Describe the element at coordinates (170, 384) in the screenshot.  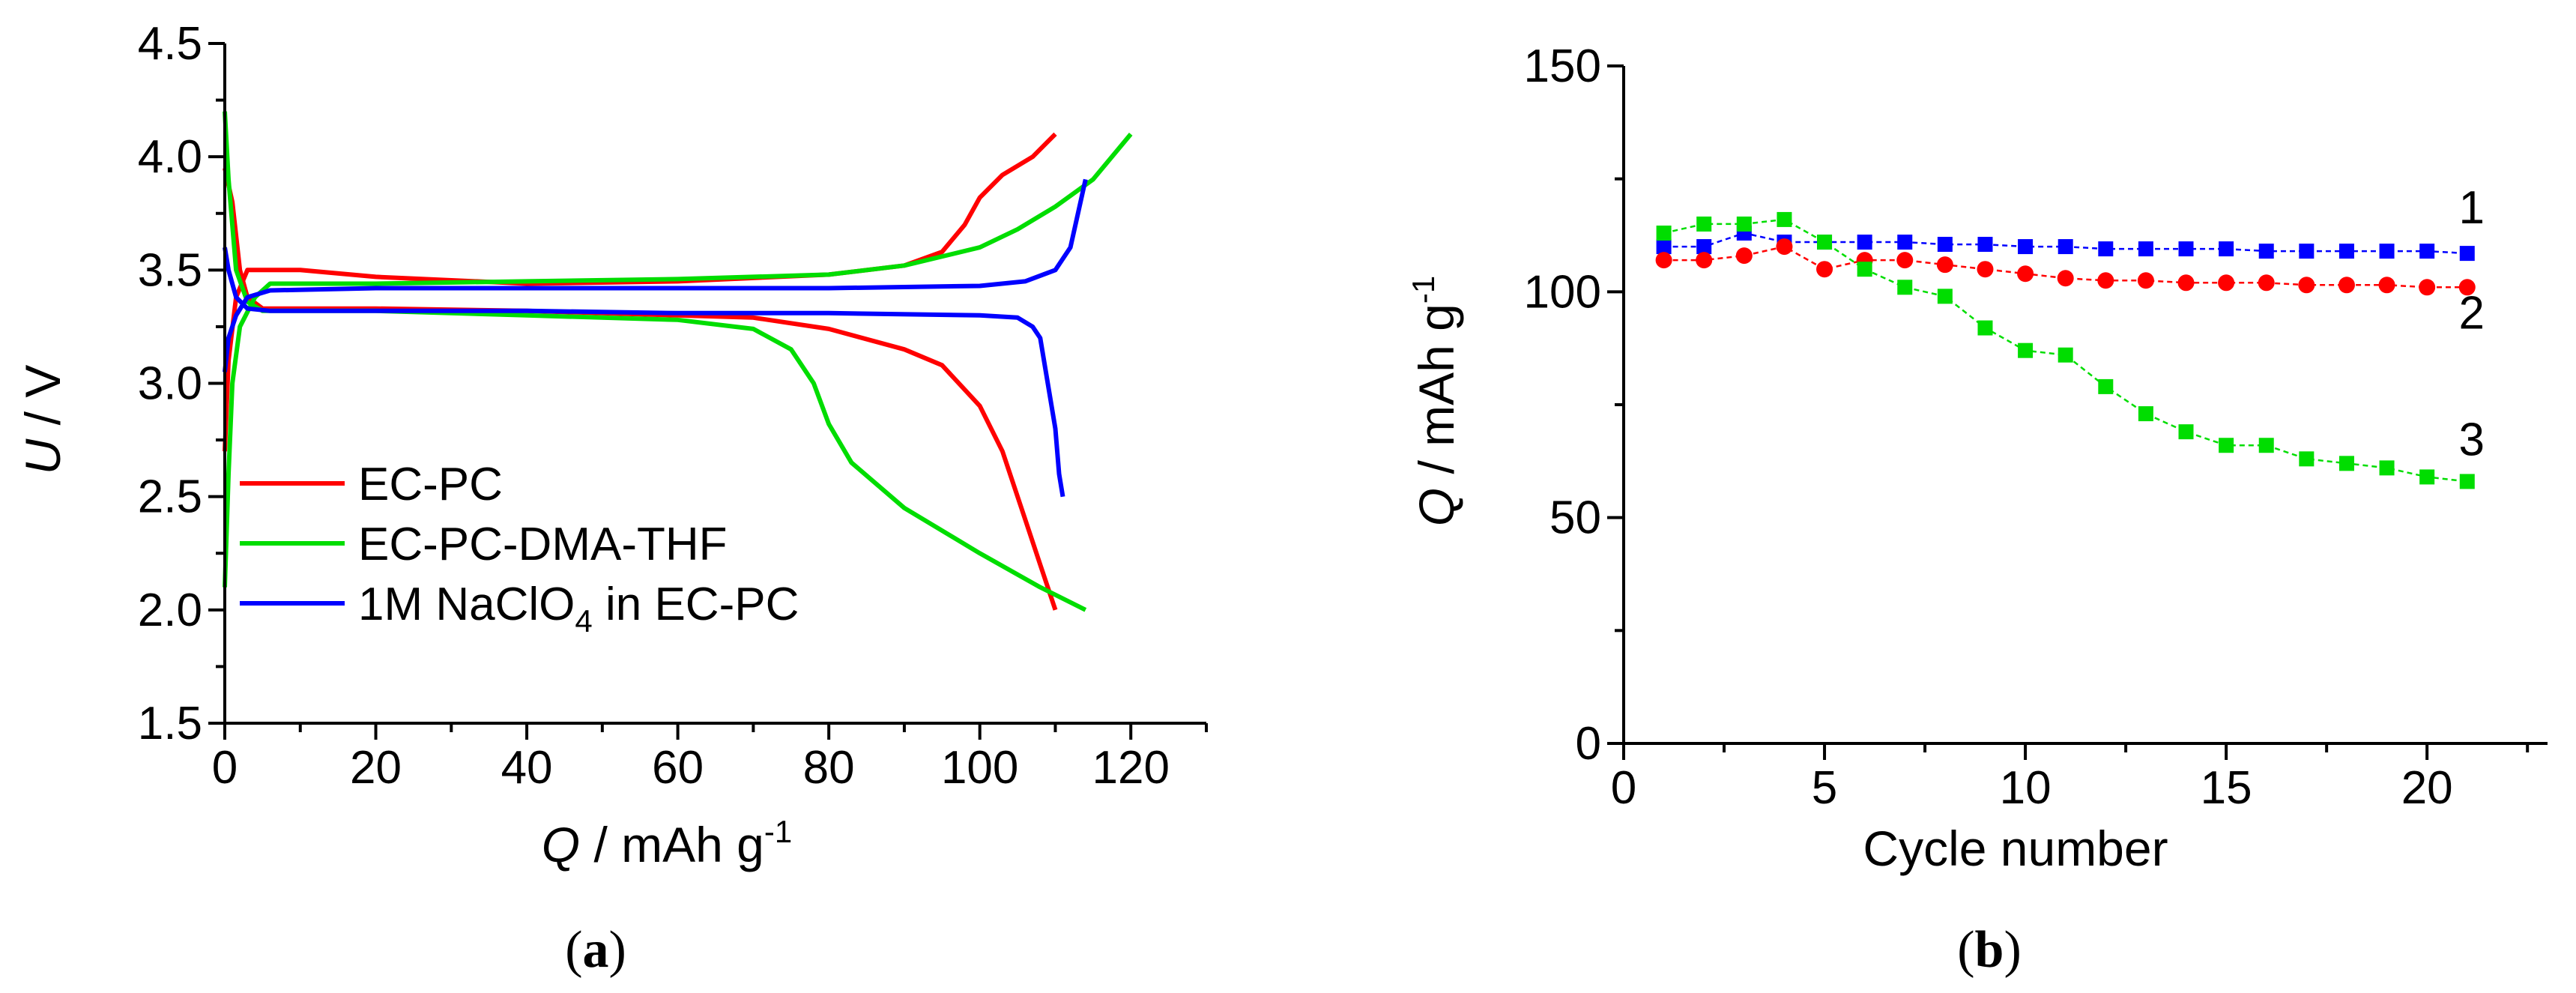
I see `y-tick-label: 3.0` at that location.